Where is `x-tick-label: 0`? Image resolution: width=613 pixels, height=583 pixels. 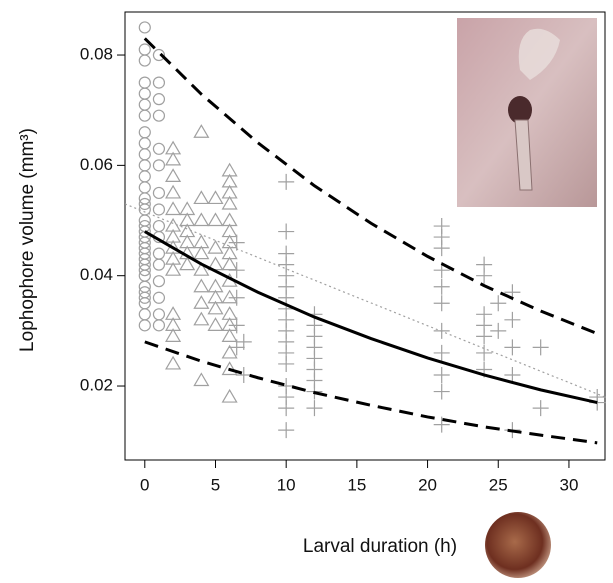
x-tick-label: 0 is located at coordinates (144, 484).